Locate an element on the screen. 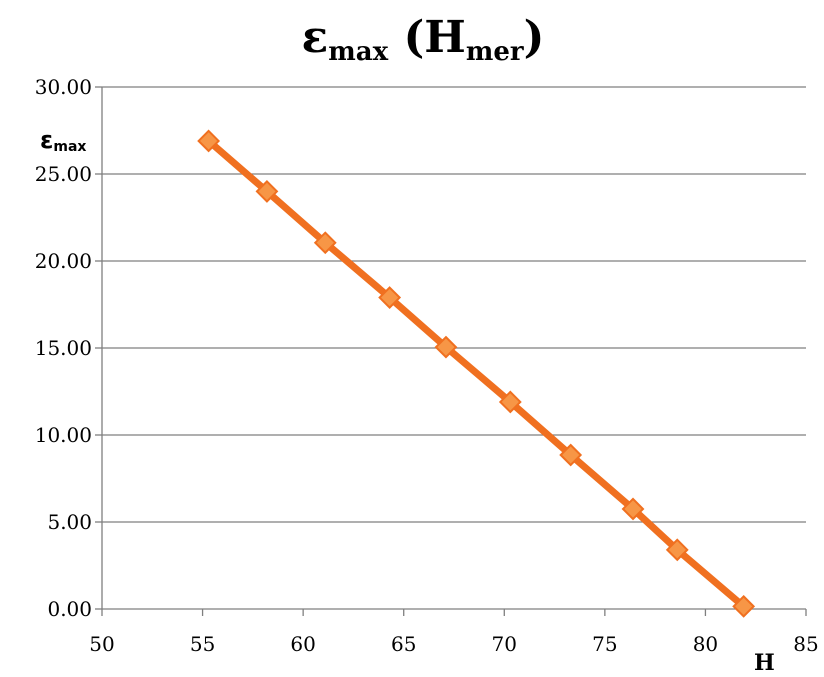  y-axis-label: εmax is located at coordinates (63, 140).